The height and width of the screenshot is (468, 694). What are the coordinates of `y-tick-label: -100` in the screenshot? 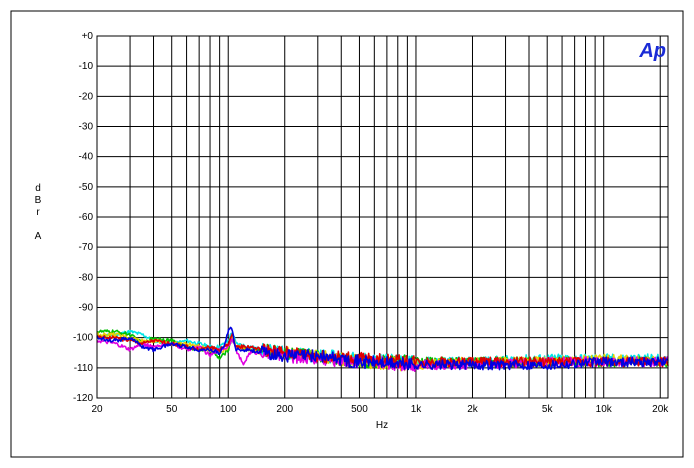 It's located at (83, 338).